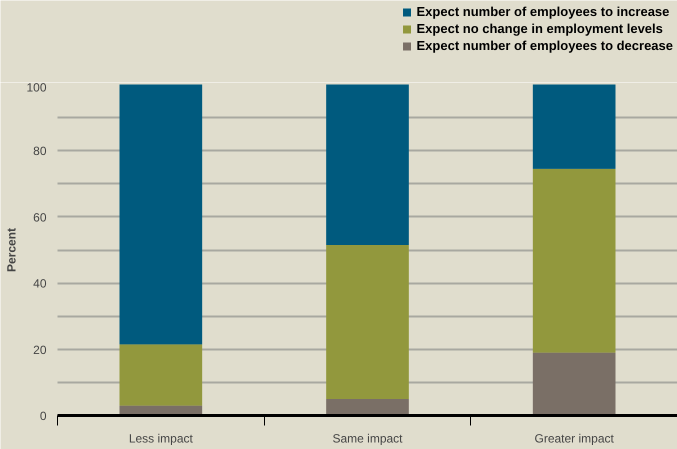  I want to click on y-tick-label: 100, so click(36, 87).